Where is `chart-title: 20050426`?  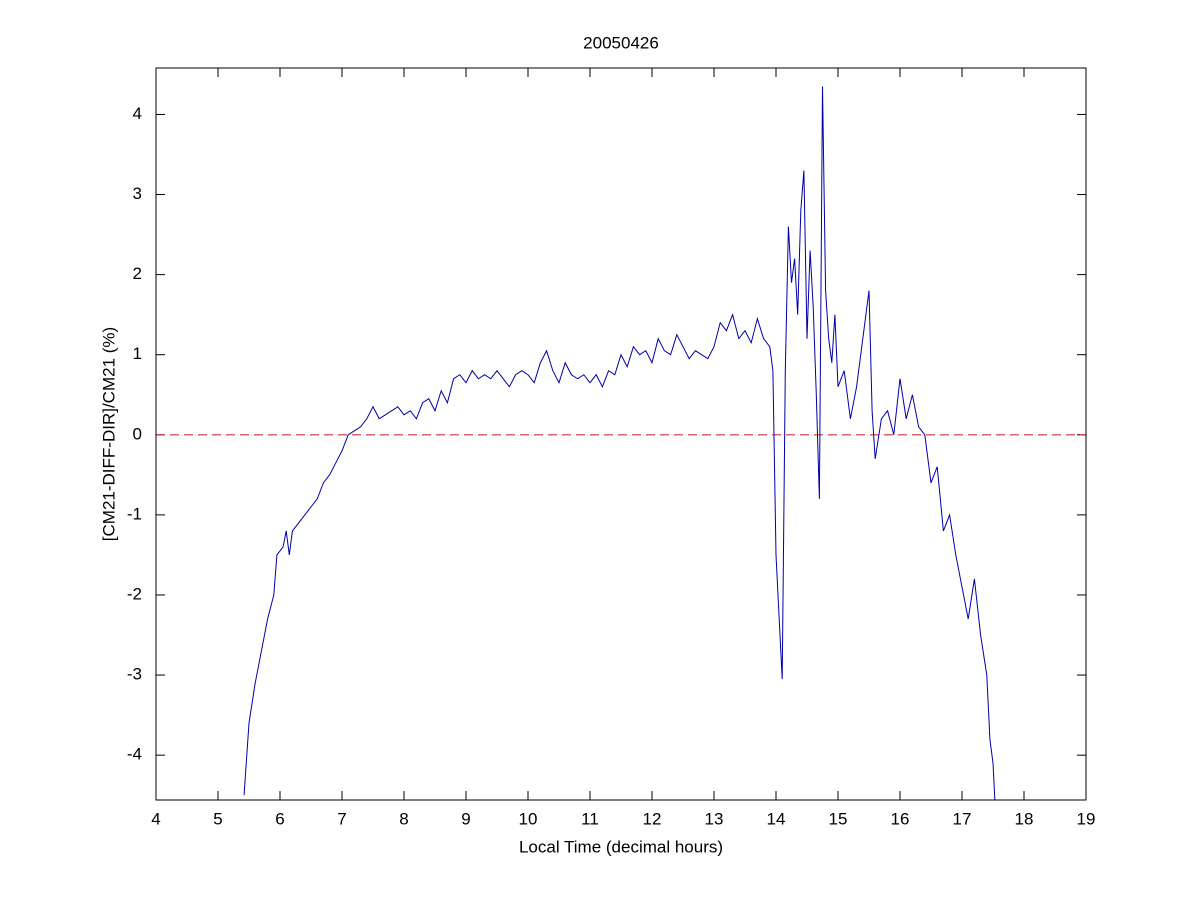
chart-title: 20050426 is located at coordinates (621, 42).